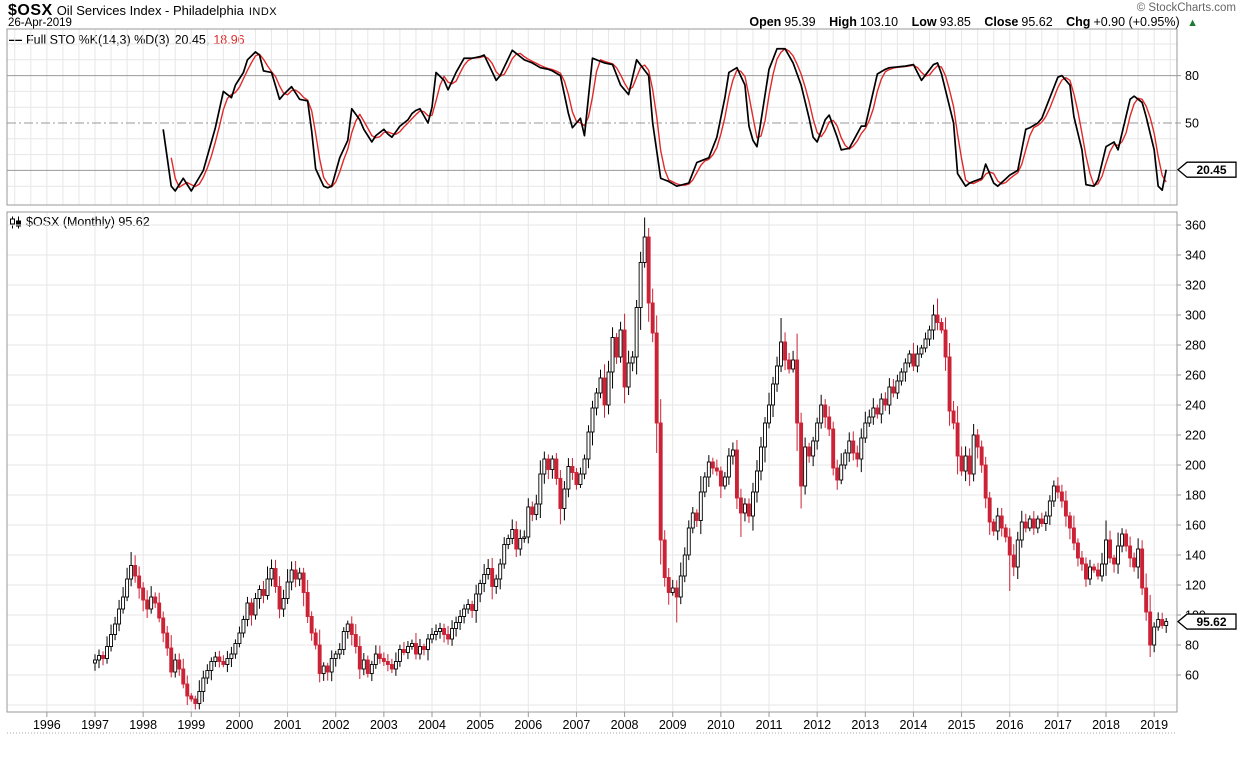 The image size is (1244, 777). Describe the element at coordinates (1192, 76) in the screenshot. I see `stochastic-axis-label: 80` at that location.